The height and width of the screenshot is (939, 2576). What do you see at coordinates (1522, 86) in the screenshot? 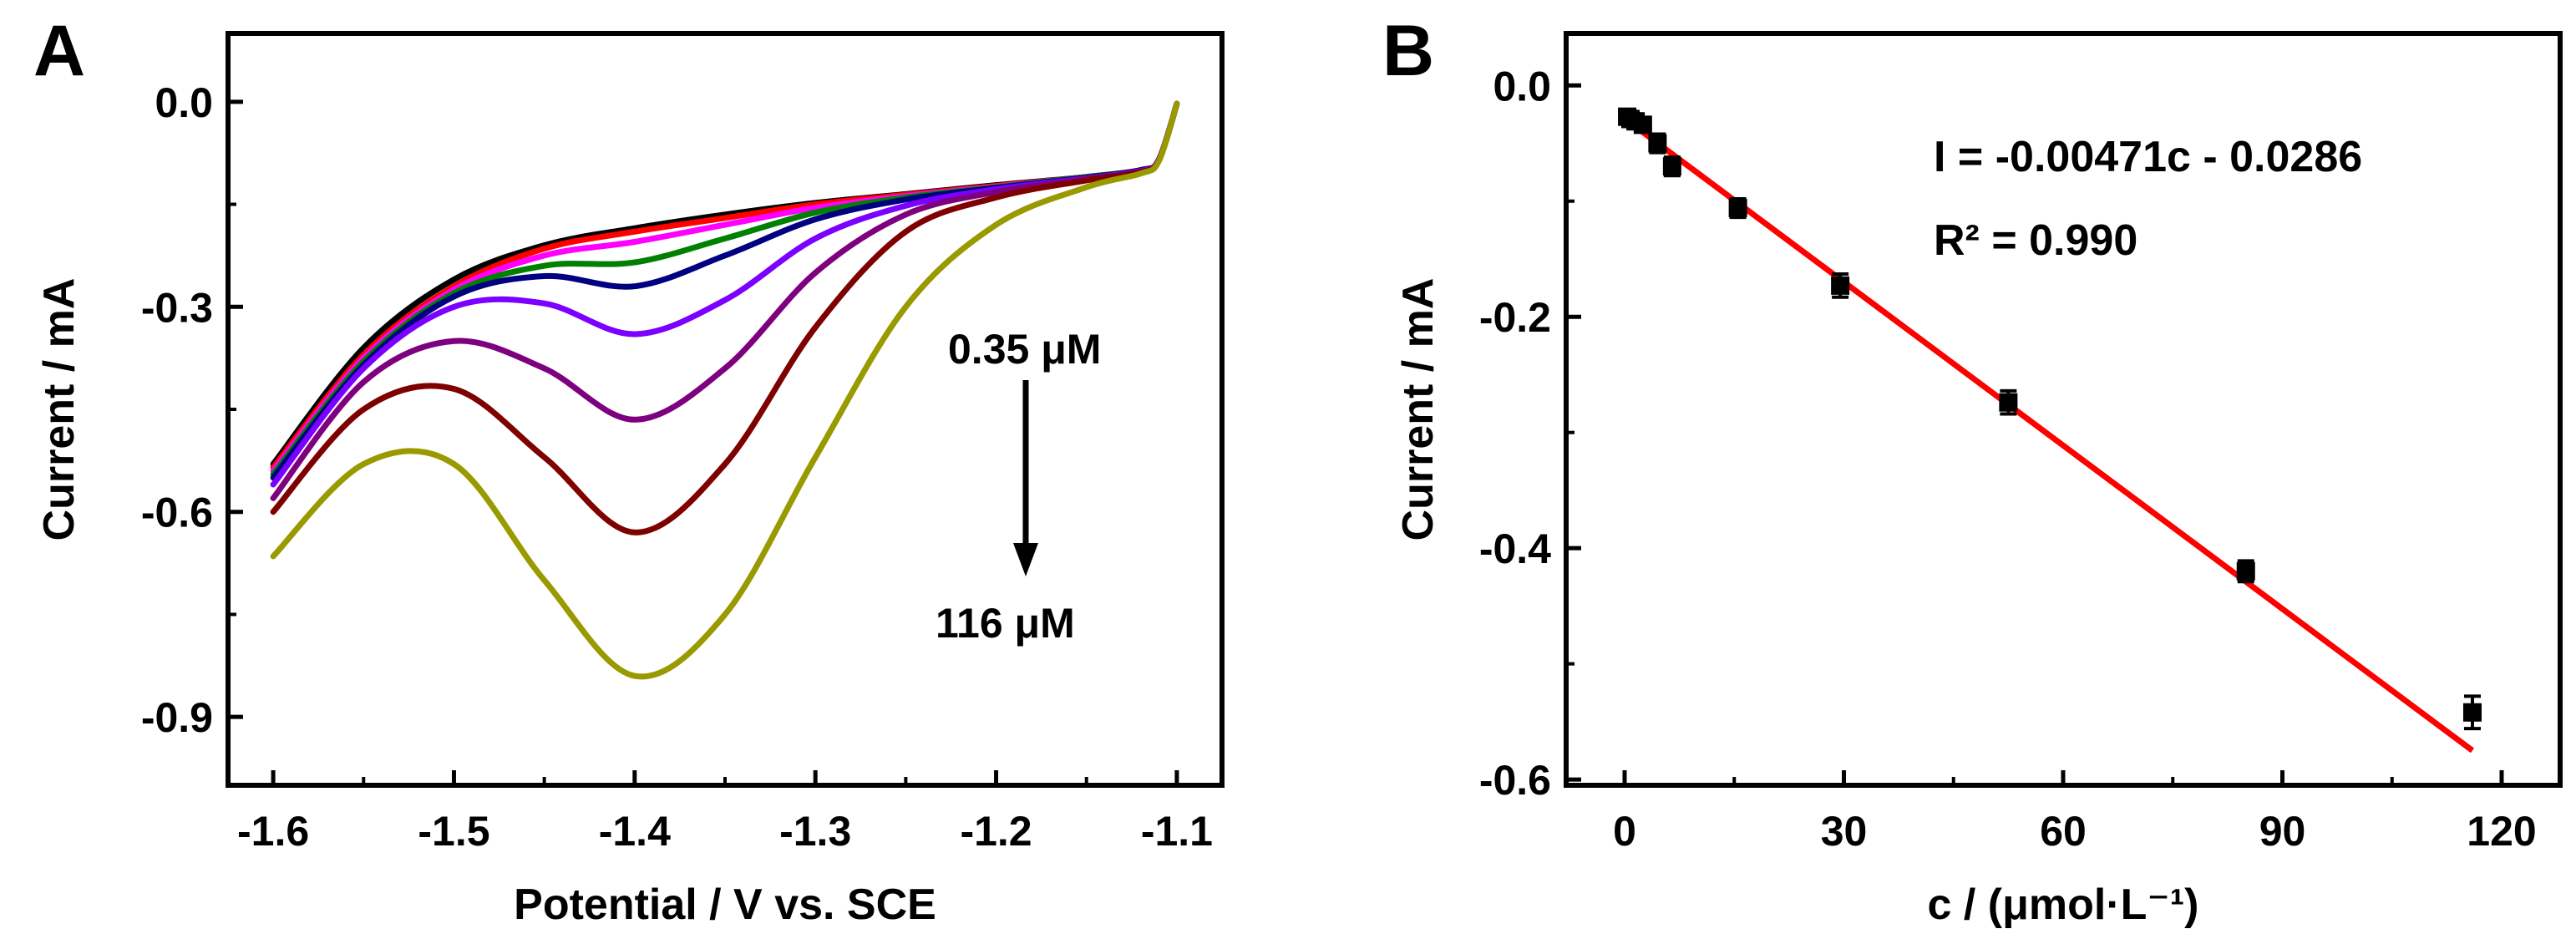
I see `panel-b-ytick-label-0: 0.0` at bounding box center [1522, 86].